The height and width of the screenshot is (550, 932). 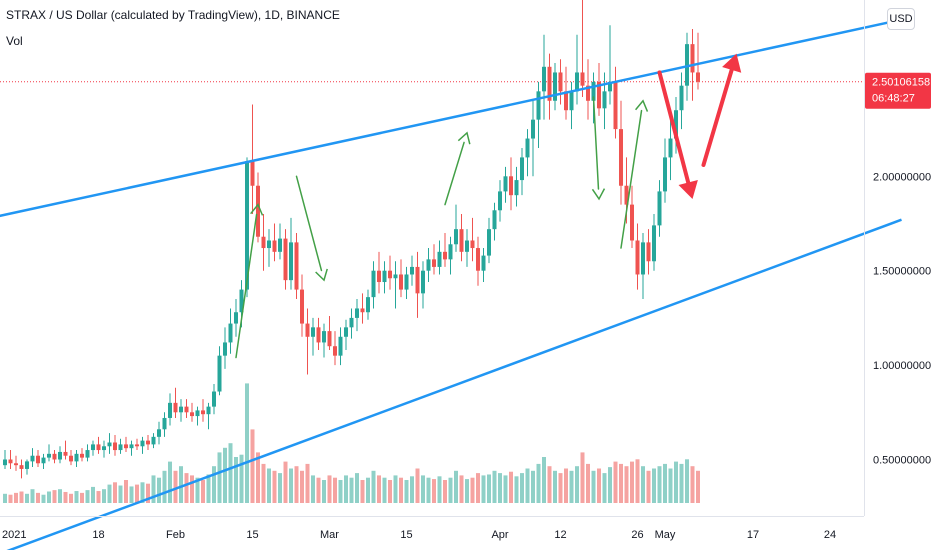 What do you see at coordinates (901, 19) in the screenshot?
I see `currency-button: USD` at bounding box center [901, 19].